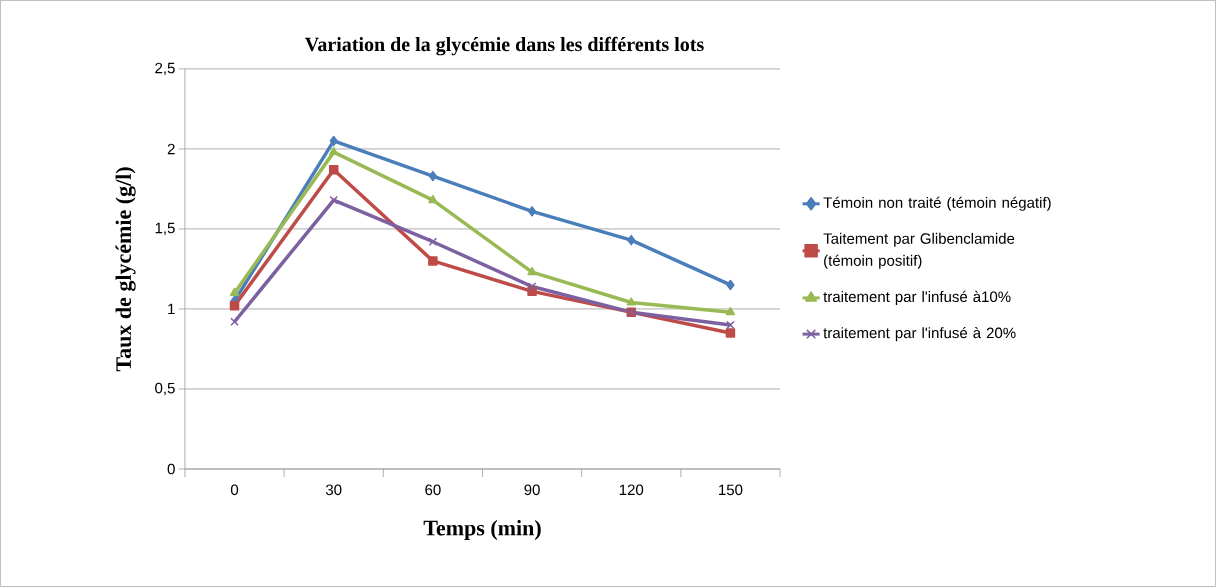  What do you see at coordinates (504, 46) in the screenshot?
I see `chart-title: Variation de la glycémie dans les différents lots` at bounding box center [504, 46].